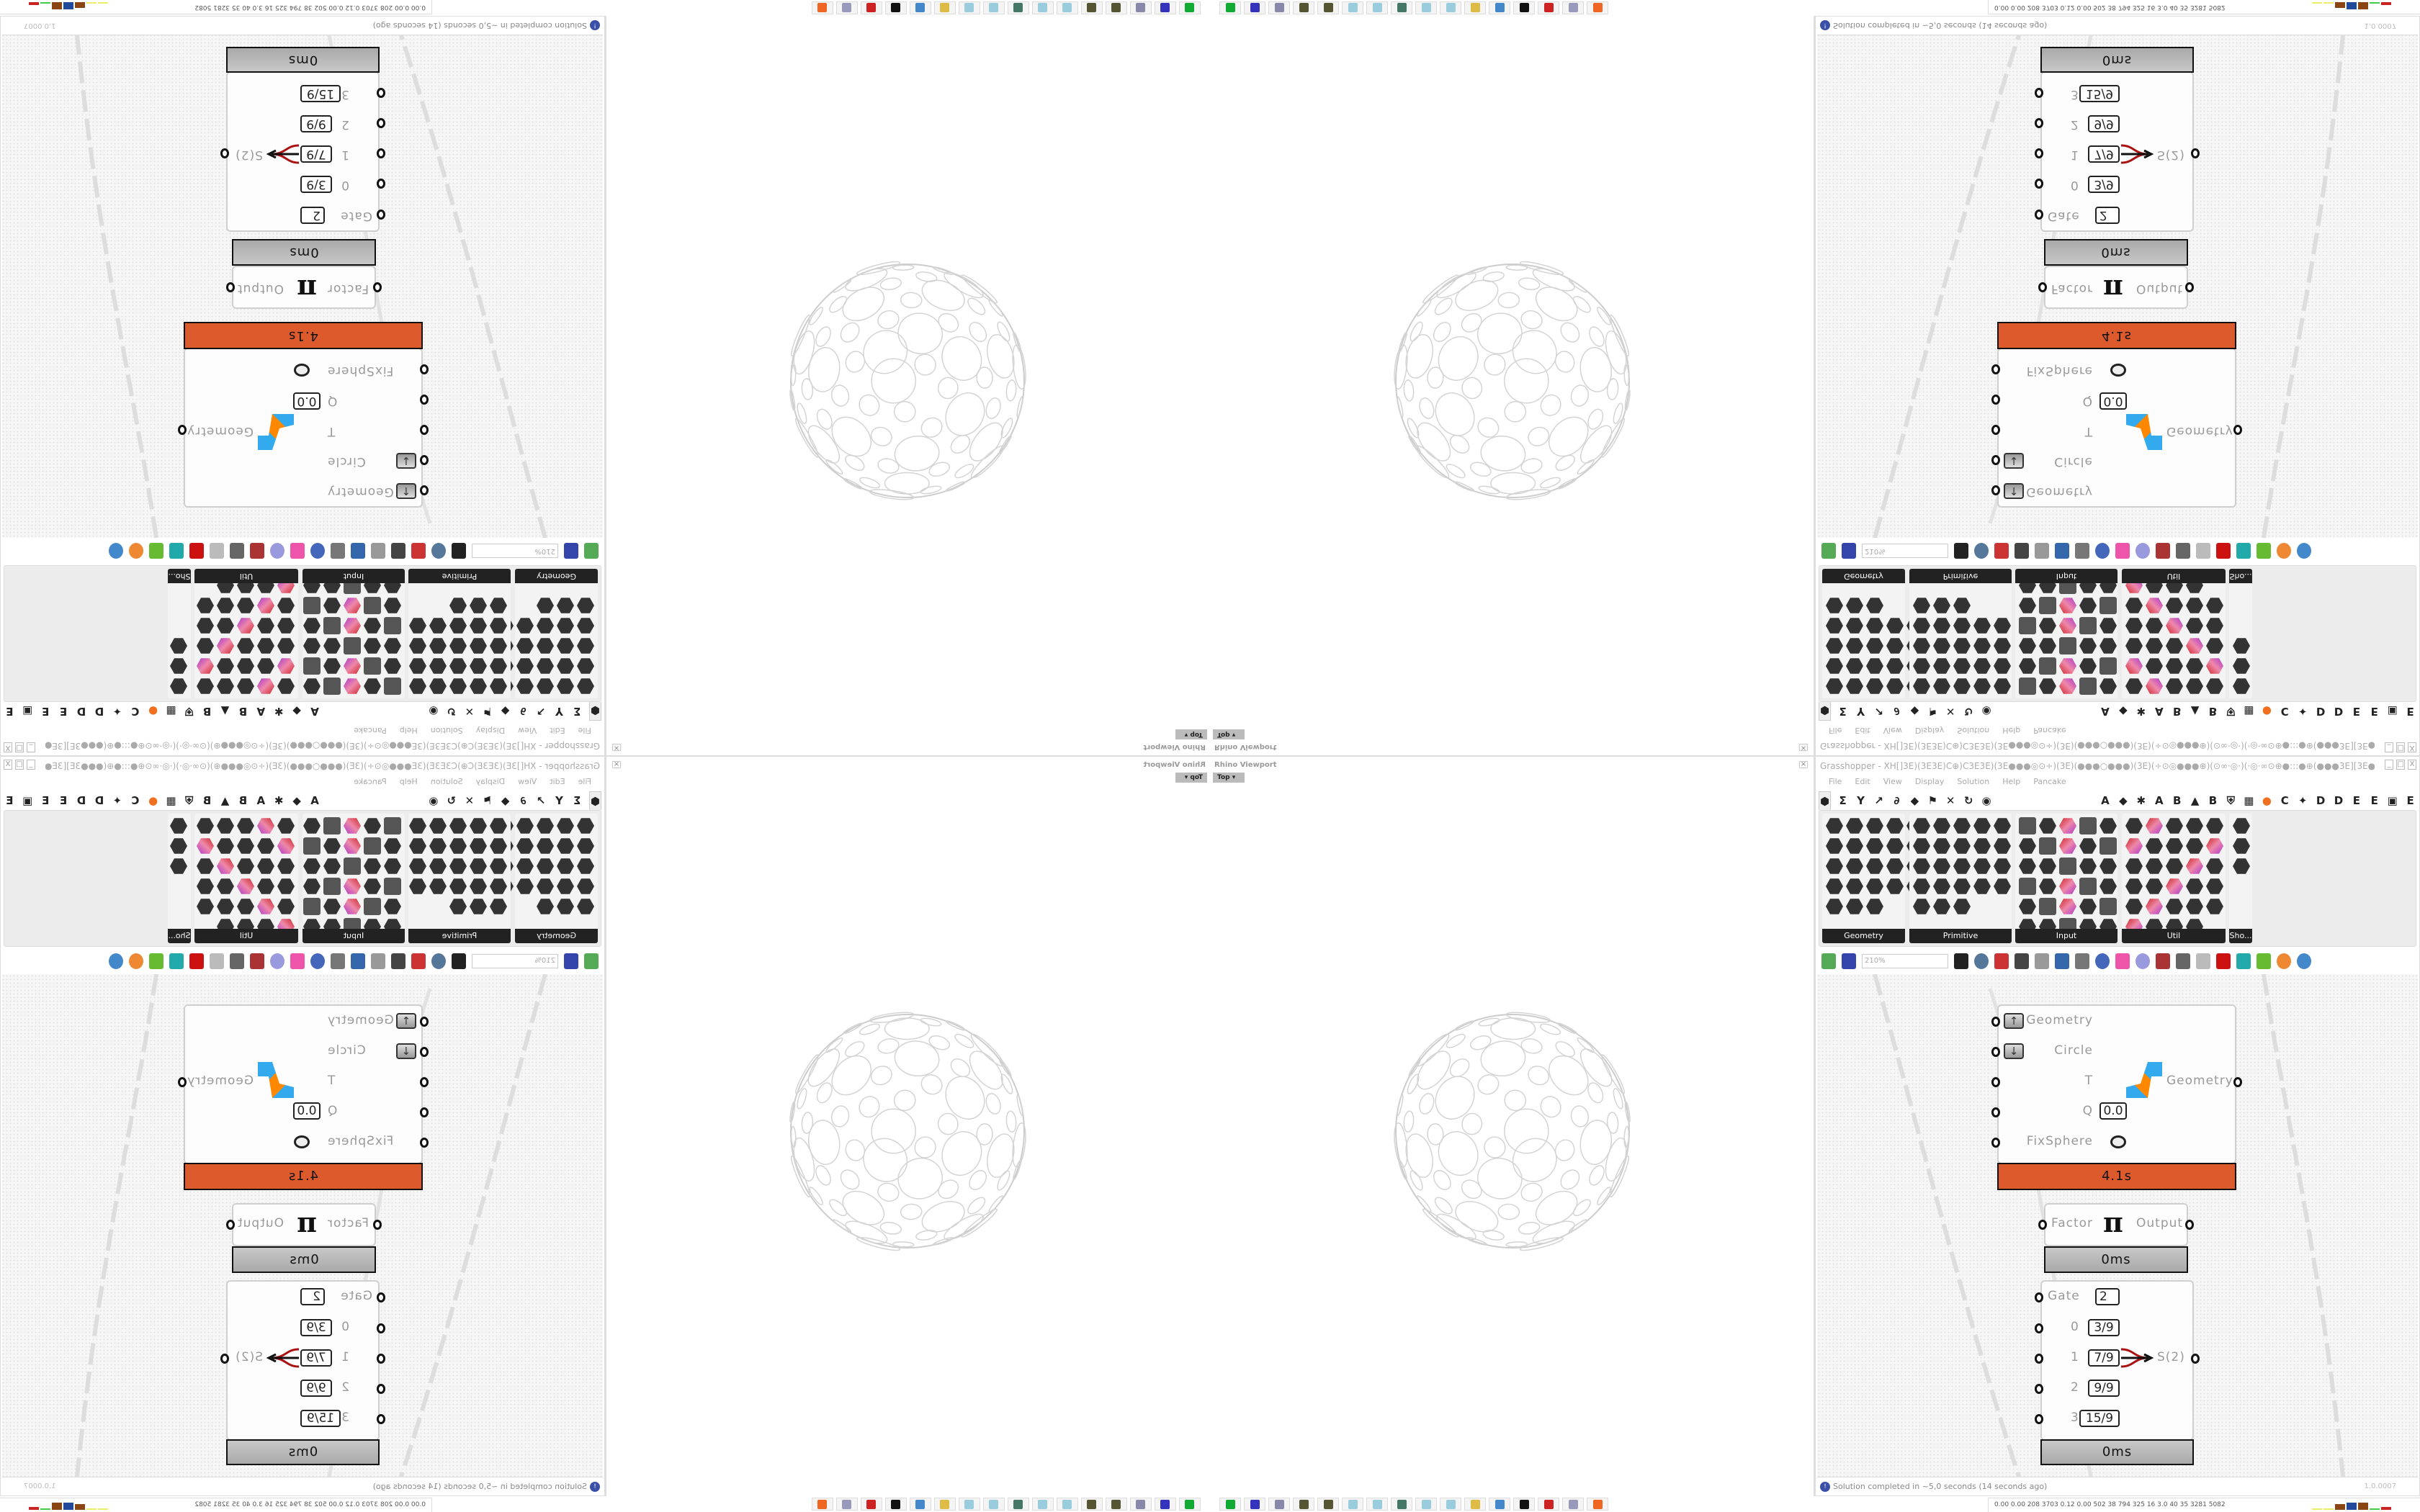 Image resolution: width=2420 pixels, height=1512 pixels. Describe the element at coordinates (2174, 936) in the screenshot. I see `panel-label: Util` at that location.